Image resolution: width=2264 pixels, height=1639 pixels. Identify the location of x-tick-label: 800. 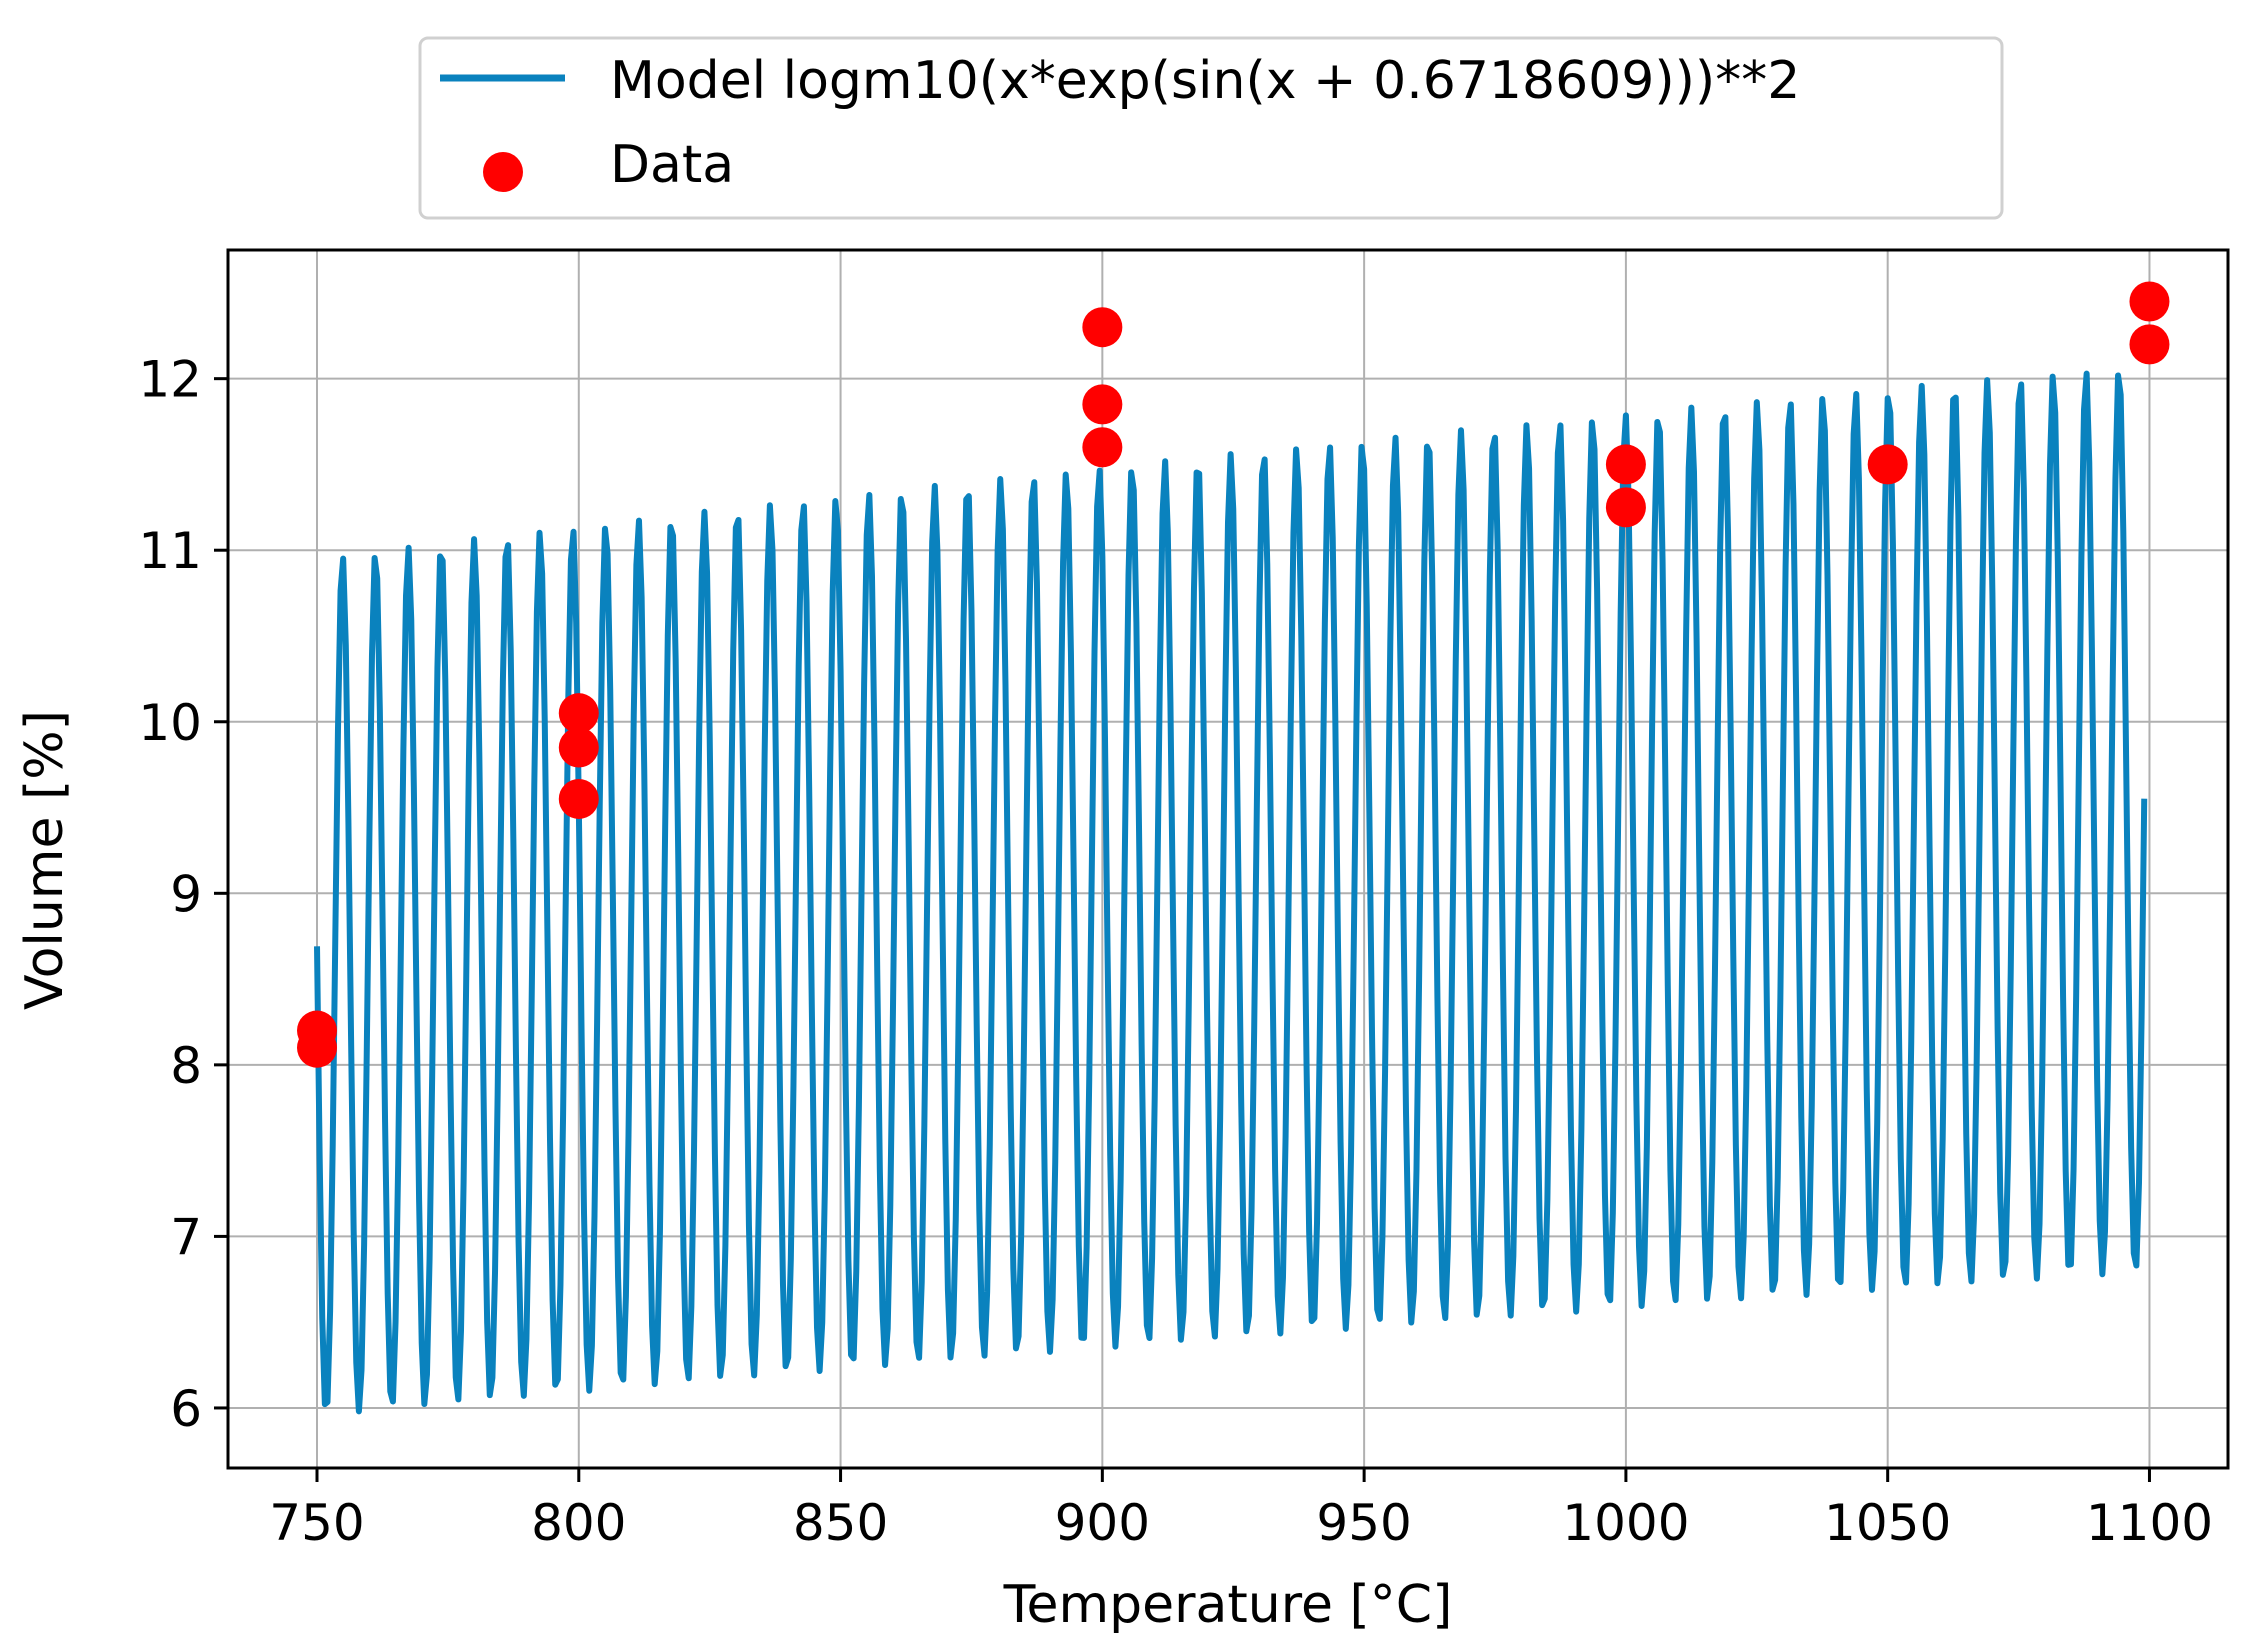
(578, 1523).